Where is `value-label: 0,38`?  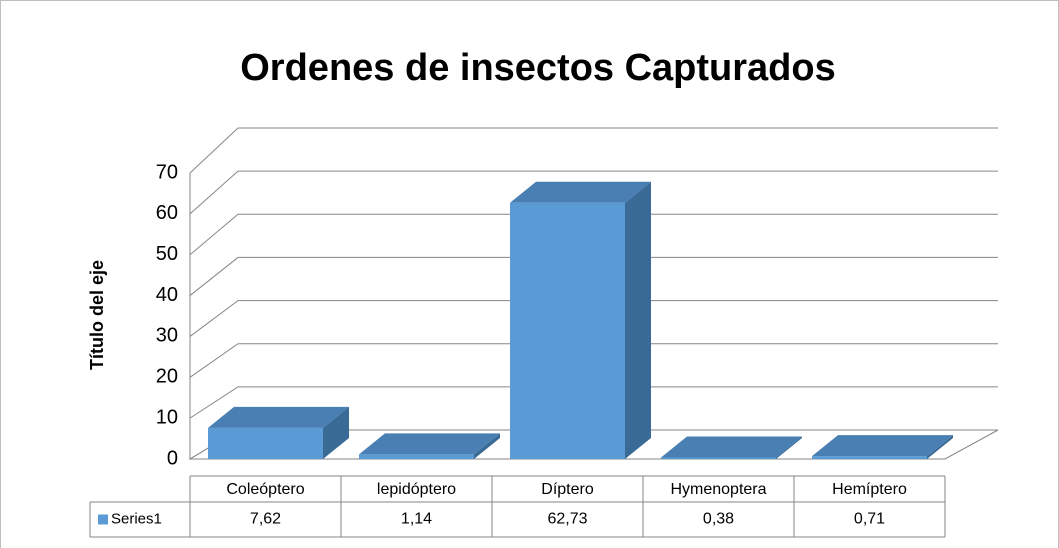
value-label: 0,38 is located at coordinates (718, 519).